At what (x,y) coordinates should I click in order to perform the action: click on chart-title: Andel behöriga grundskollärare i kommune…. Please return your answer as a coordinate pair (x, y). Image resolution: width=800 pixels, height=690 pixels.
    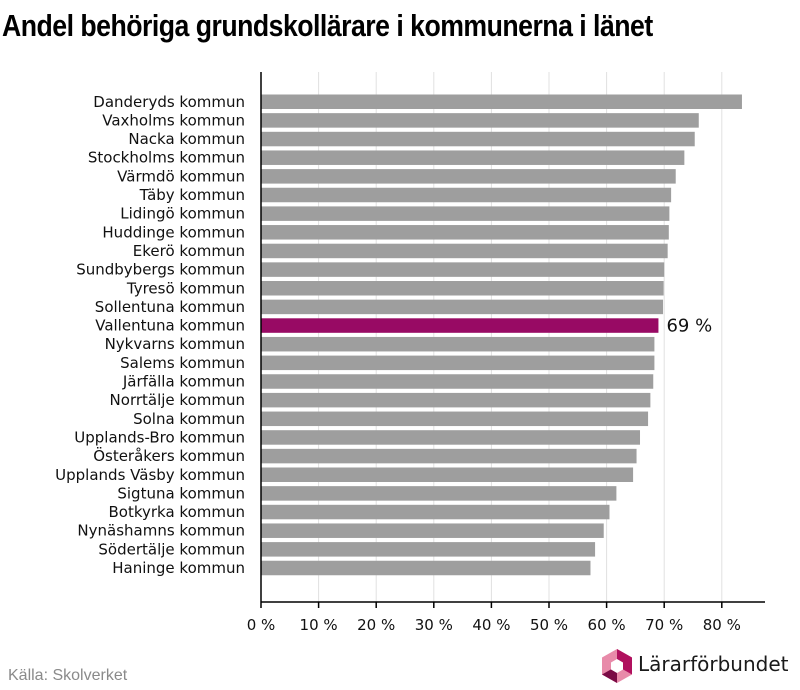
    Looking at the image, I should click on (327, 25).